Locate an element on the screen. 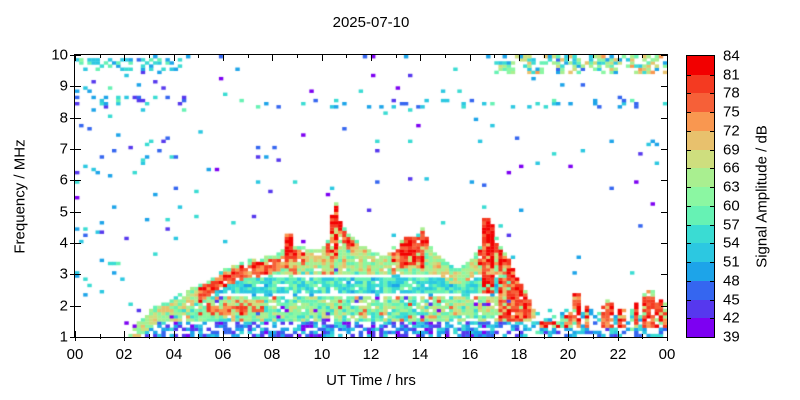 Image resolution: width=800 pixels, height=400 pixels. y-tick-label: 7 is located at coordinates (63, 149).